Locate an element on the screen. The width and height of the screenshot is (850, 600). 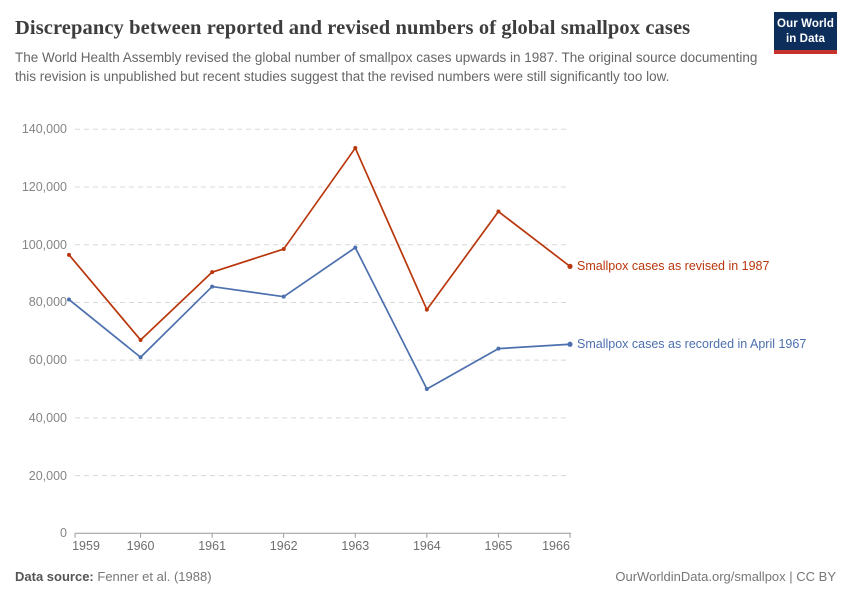
y-axis-tick-label: 20,000 is located at coordinates (47, 475).